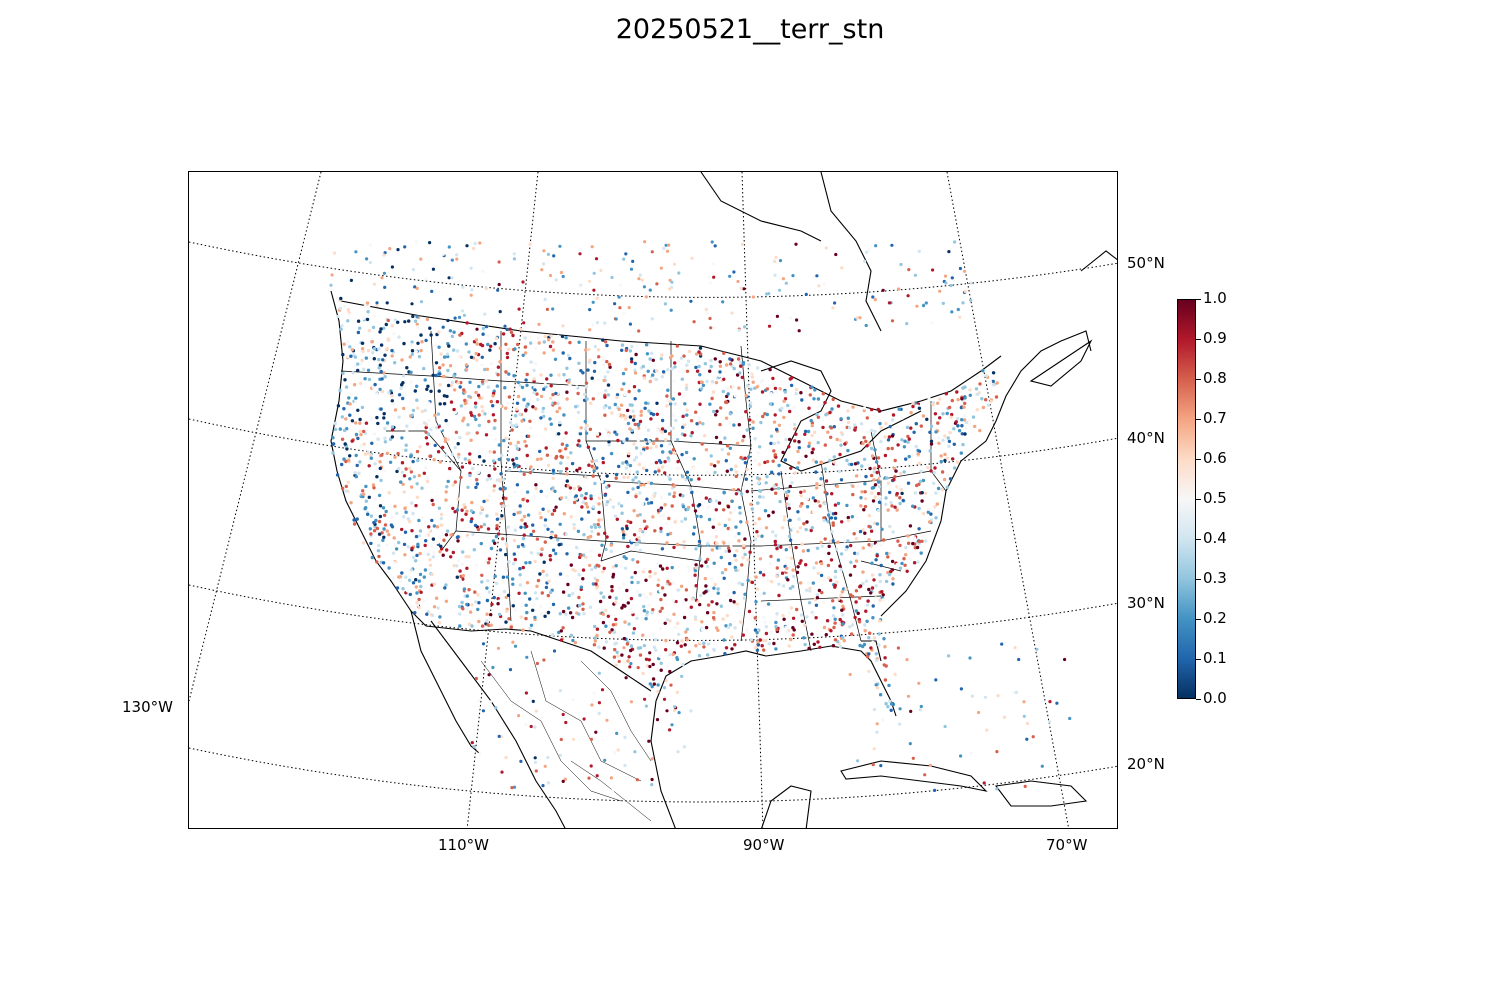 This screenshot has height=1000, width=1500. Describe the element at coordinates (761, 207) in the screenshot. I see `canada-interior` at that location.